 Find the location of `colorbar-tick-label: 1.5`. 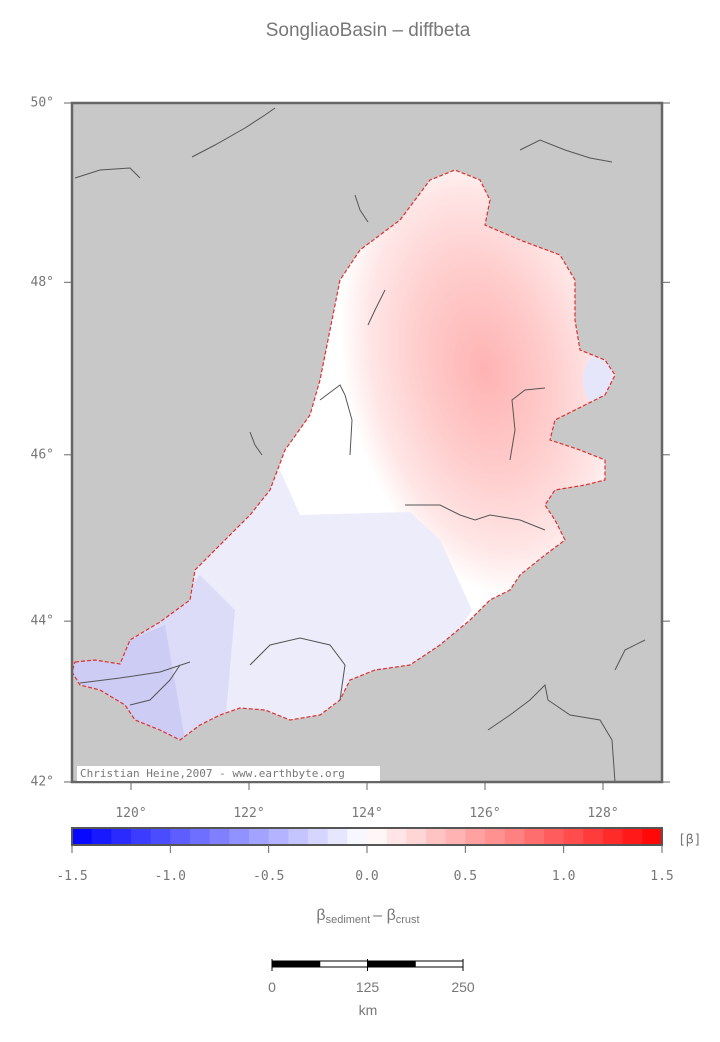

colorbar-tick-label: 1.5 is located at coordinates (661, 876).